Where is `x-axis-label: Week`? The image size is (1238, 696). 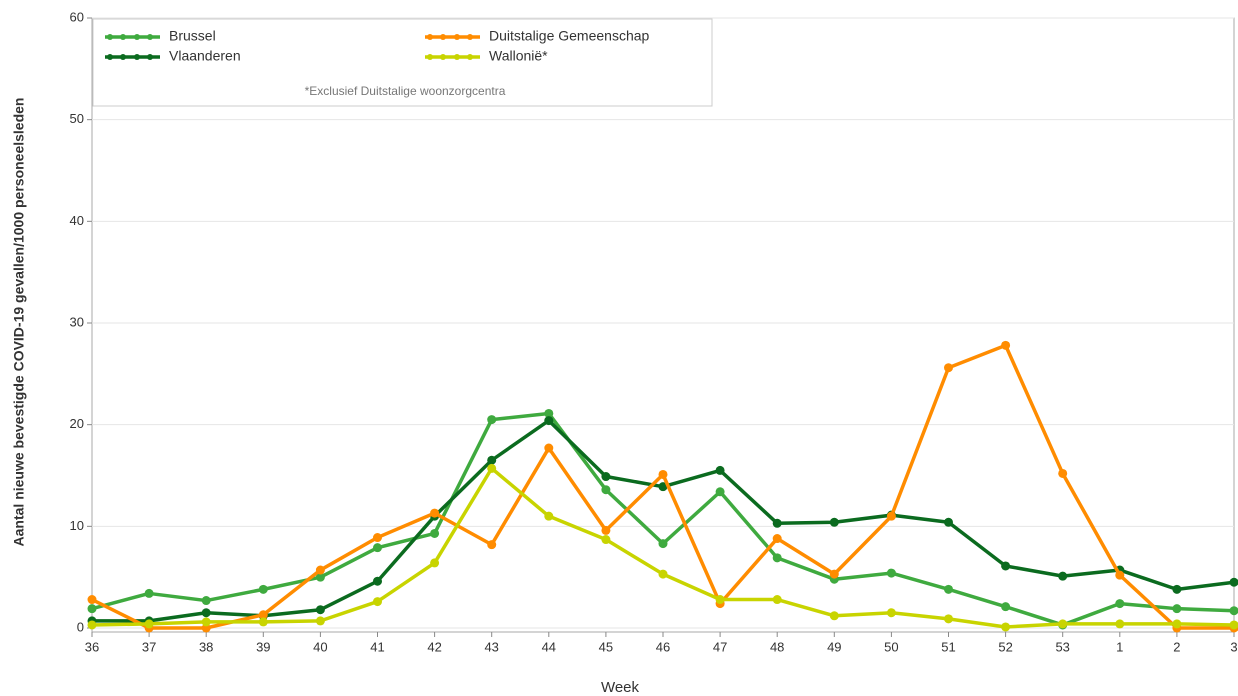 x-axis-label: Week is located at coordinates (620, 687).